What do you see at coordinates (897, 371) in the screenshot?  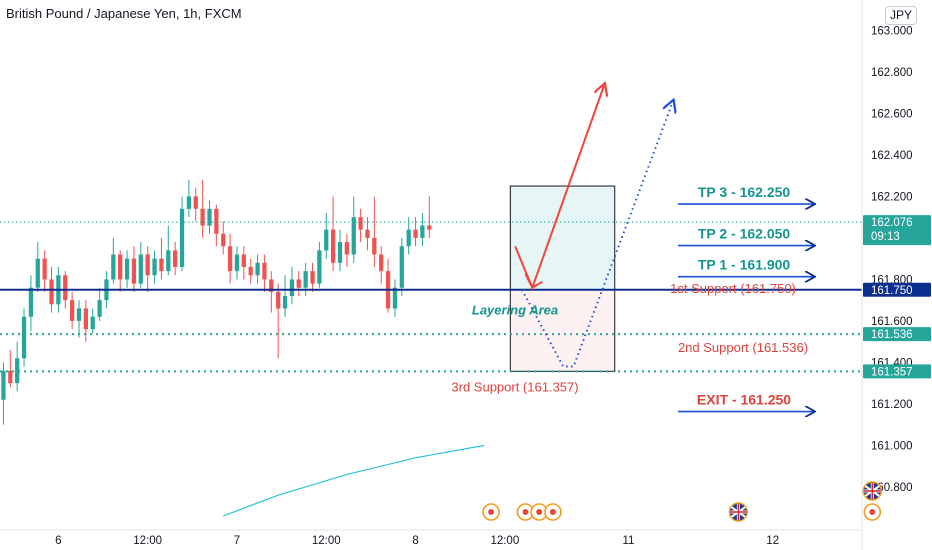 I see `support3-badge: 161.357` at bounding box center [897, 371].